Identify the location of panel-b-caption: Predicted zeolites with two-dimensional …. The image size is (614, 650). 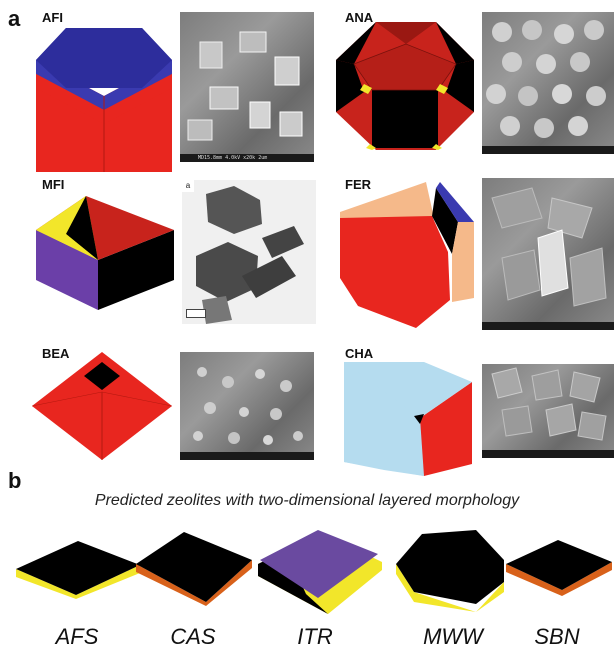
(307, 500).